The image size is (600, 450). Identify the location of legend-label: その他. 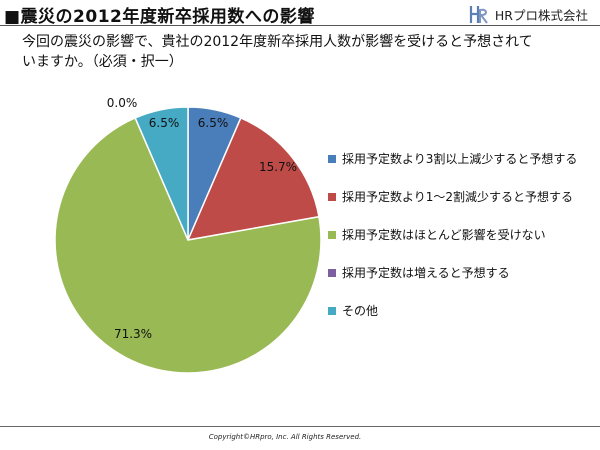
(360, 311).